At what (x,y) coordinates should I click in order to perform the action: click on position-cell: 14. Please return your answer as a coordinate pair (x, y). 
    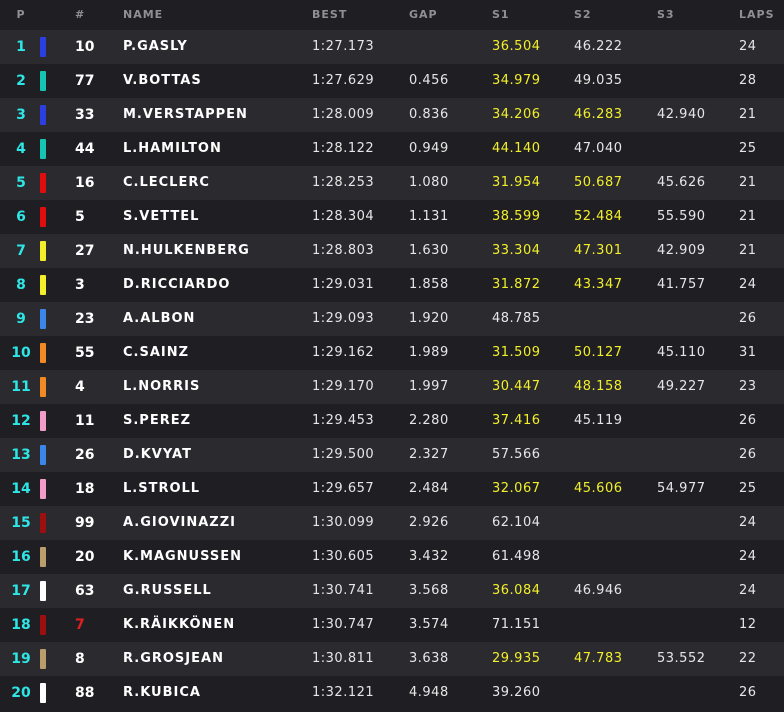
    Looking at the image, I should click on (21, 489).